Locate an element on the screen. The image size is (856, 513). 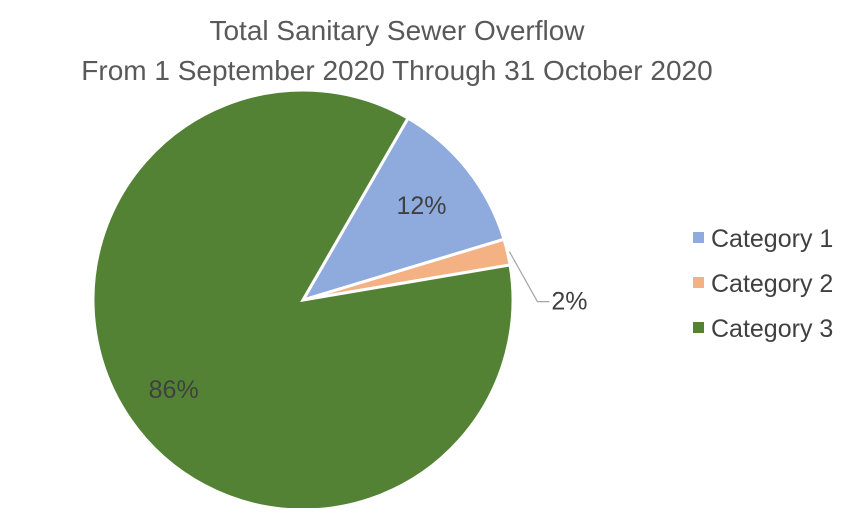
data-label-category-3: 86% is located at coordinates (174, 390).